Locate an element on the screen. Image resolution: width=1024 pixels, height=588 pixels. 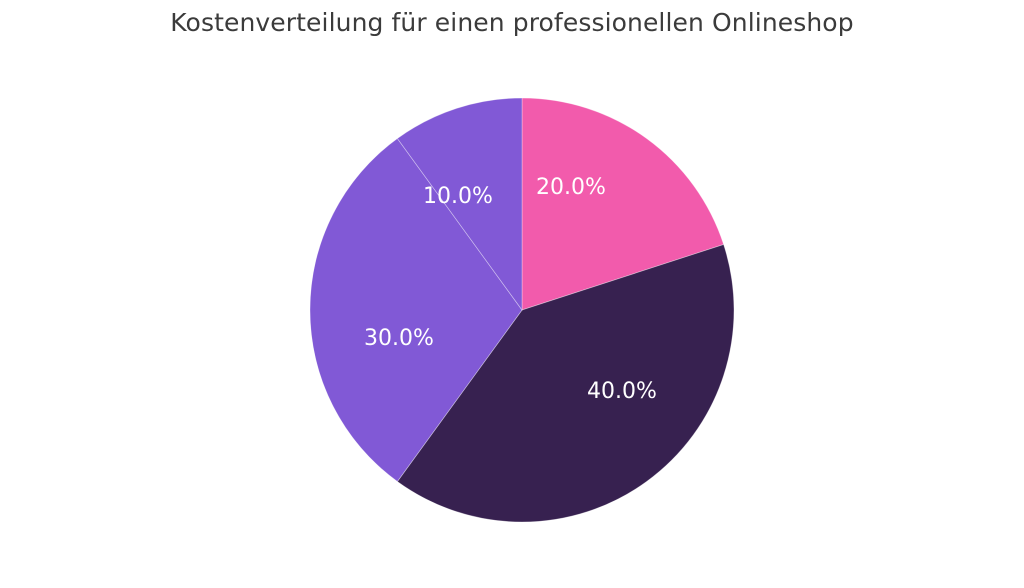
pie-slice-label: 20.0% is located at coordinates (571, 187).